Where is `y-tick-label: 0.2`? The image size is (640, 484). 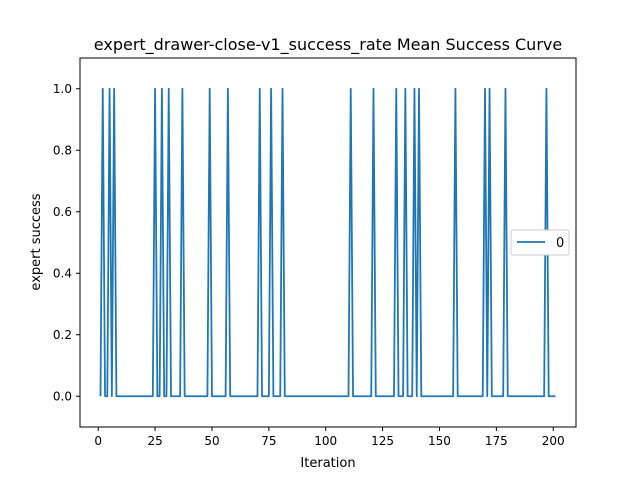 y-tick-label: 0.2 is located at coordinates (62, 335).